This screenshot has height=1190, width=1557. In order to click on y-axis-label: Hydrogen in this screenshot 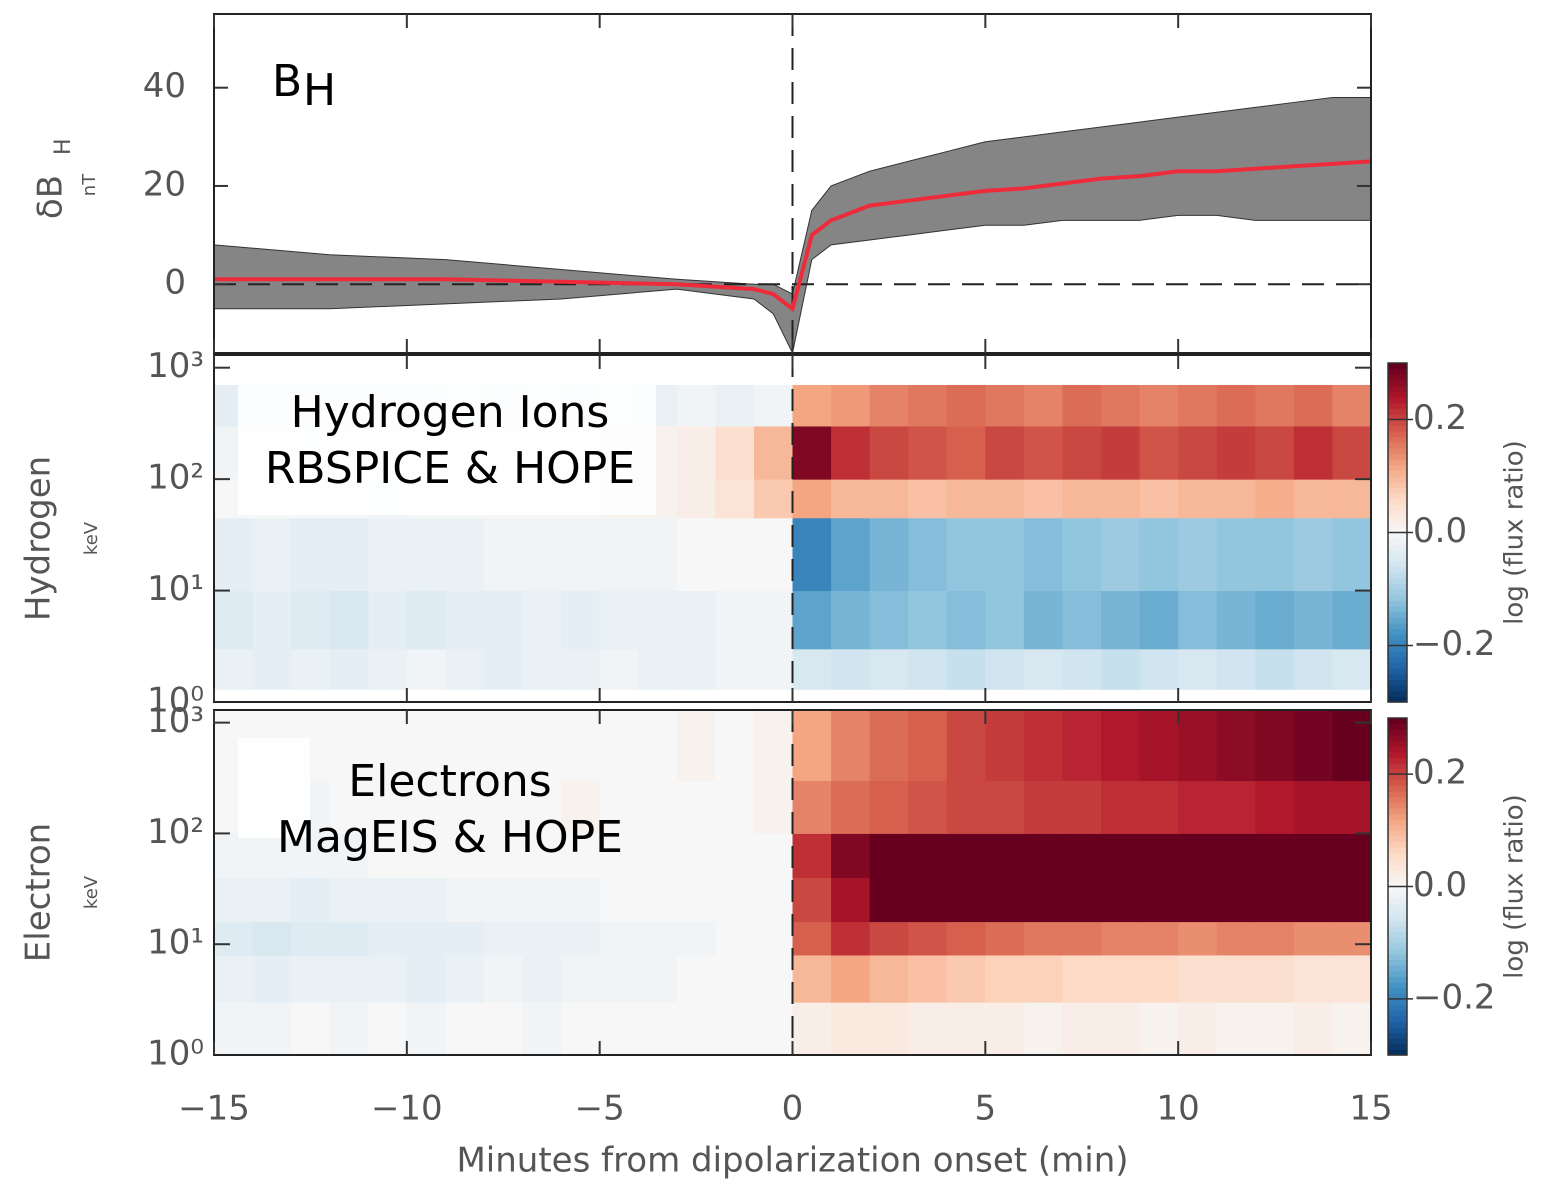, I will do `click(39, 538)`.